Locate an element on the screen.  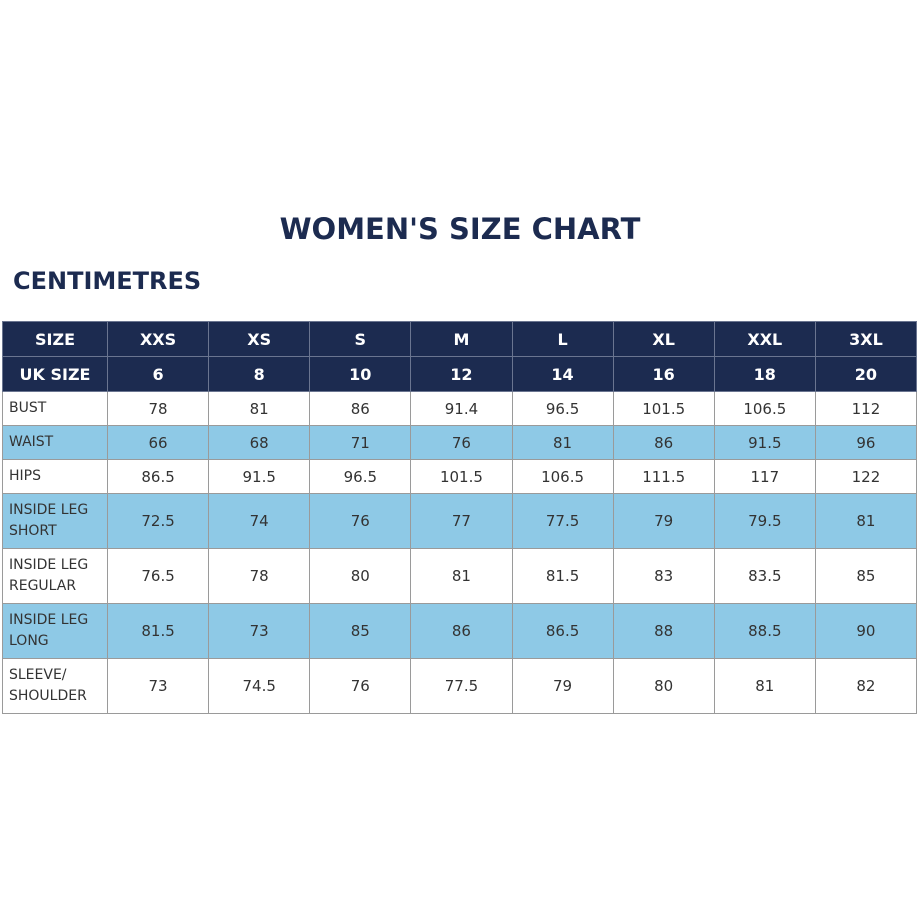
row-label-line: LONG is located at coordinates (29, 641).